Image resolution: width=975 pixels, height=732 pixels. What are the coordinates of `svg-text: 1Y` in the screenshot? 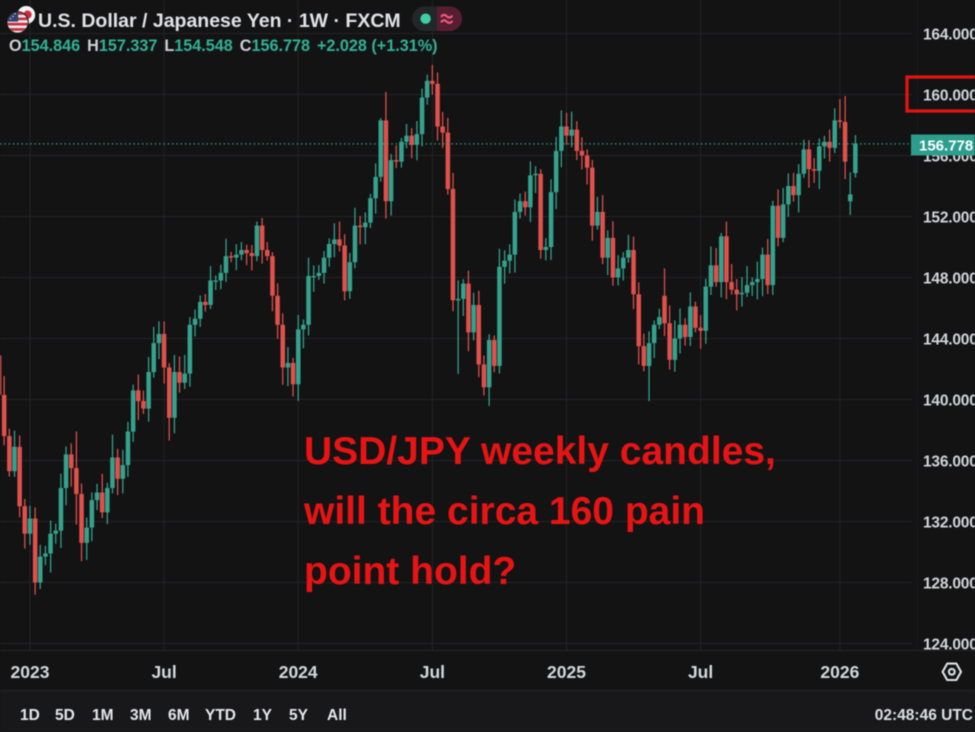 It's located at (263, 715).